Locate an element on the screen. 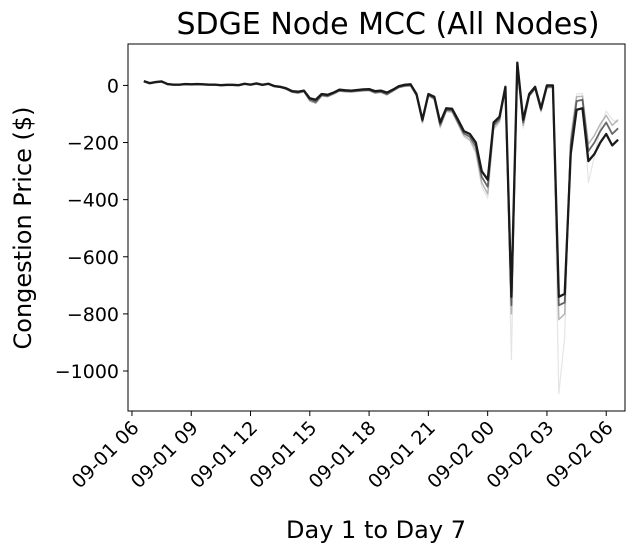 This screenshot has height=554, width=641. y-axis-label: Congestion Price ($) is located at coordinates (23, 228).